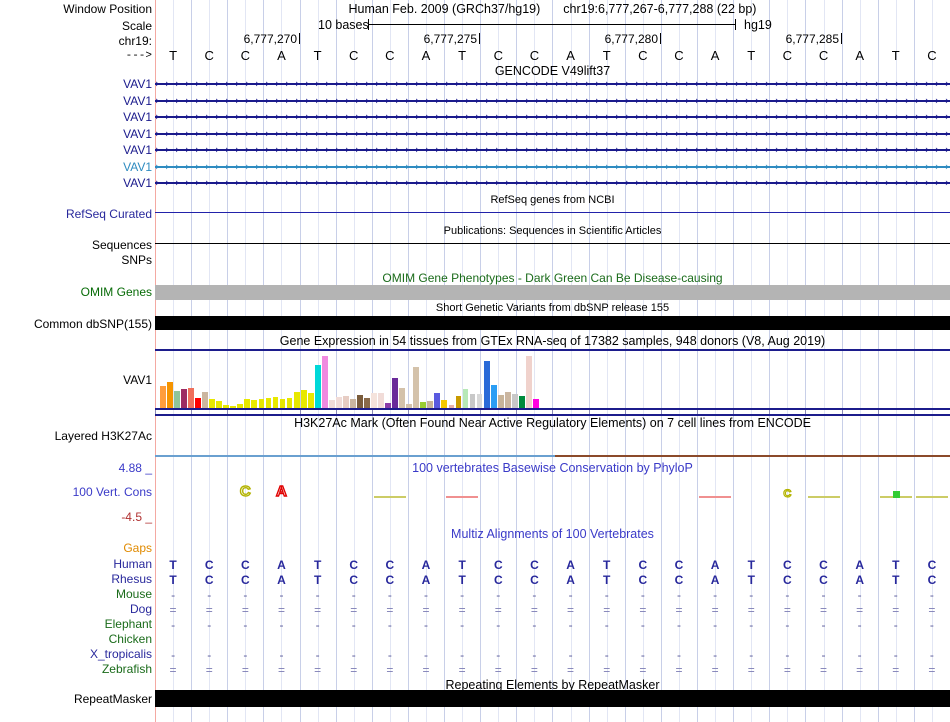 This screenshot has width=950, height=722. What do you see at coordinates (140, 609) in the screenshot?
I see `species-label: Dog` at bounding box center [140, 609].